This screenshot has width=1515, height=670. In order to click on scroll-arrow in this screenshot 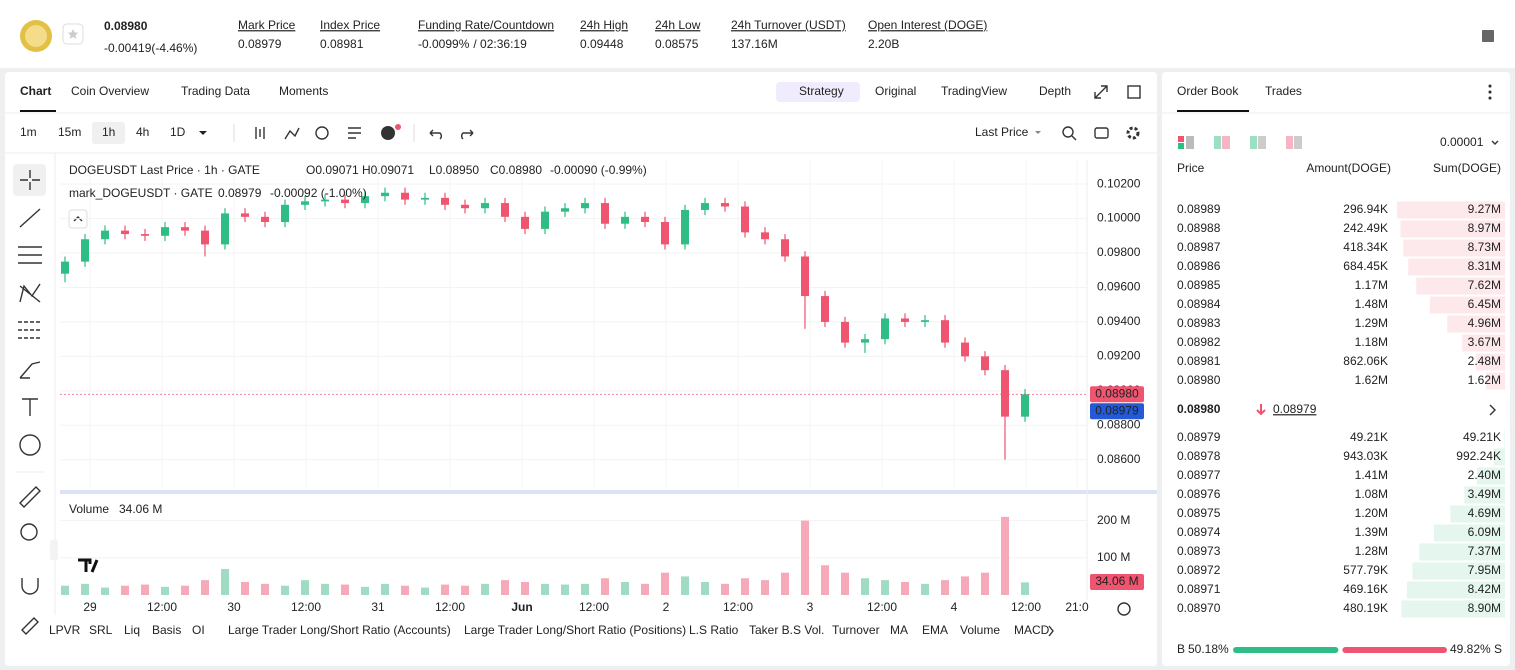, I will do `click(1051, 631)`.